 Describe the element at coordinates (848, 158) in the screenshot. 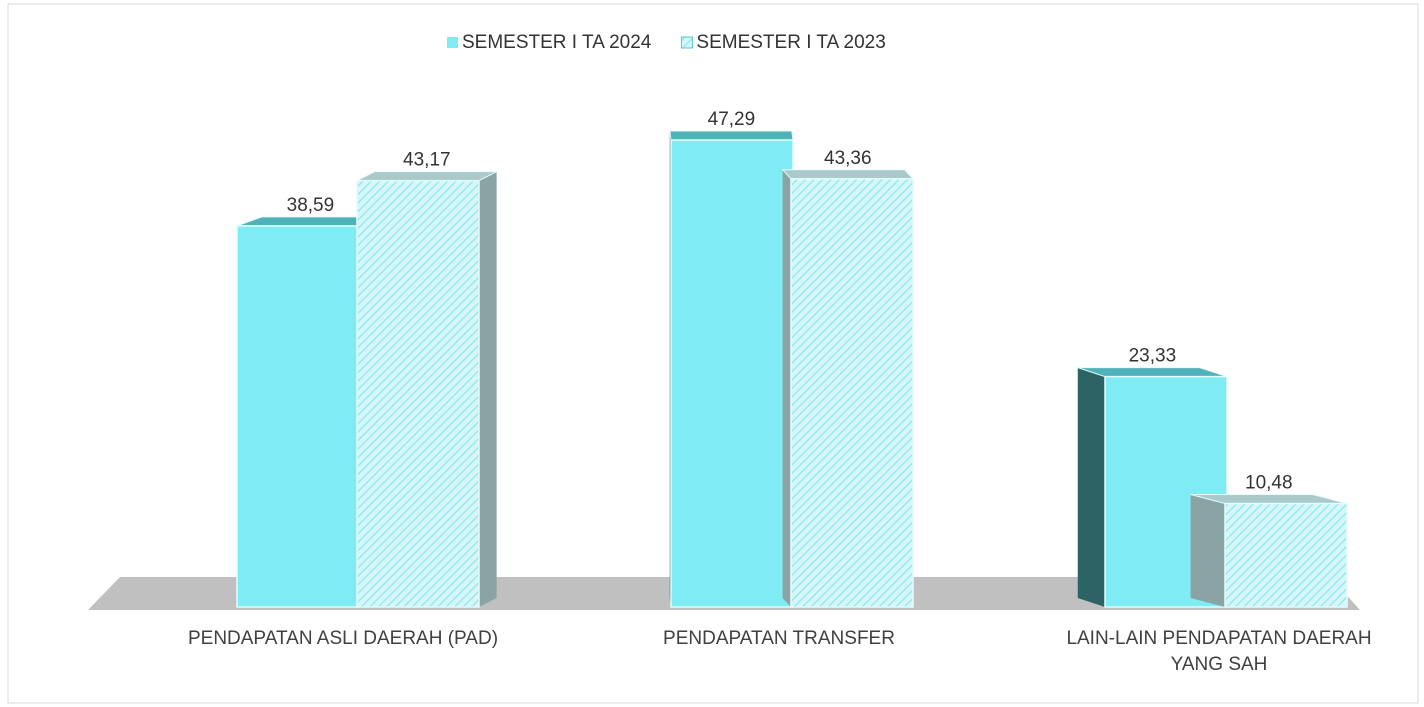

I see `data-label: 43,36` at that location.